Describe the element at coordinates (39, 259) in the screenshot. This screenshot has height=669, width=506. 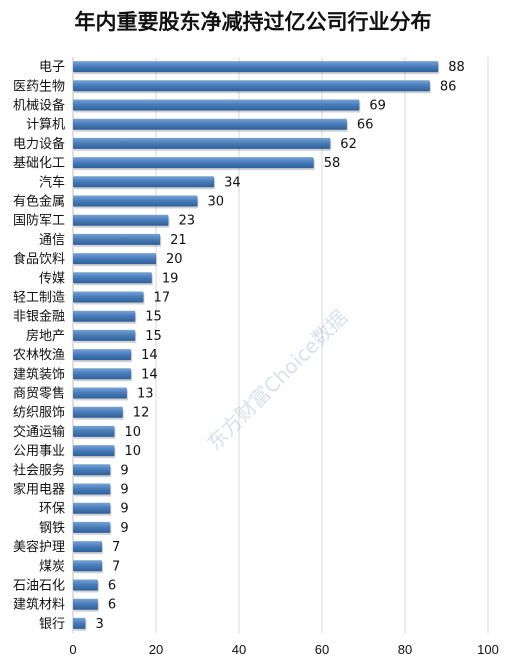
I see `category-label: 食品饮料` at that location.